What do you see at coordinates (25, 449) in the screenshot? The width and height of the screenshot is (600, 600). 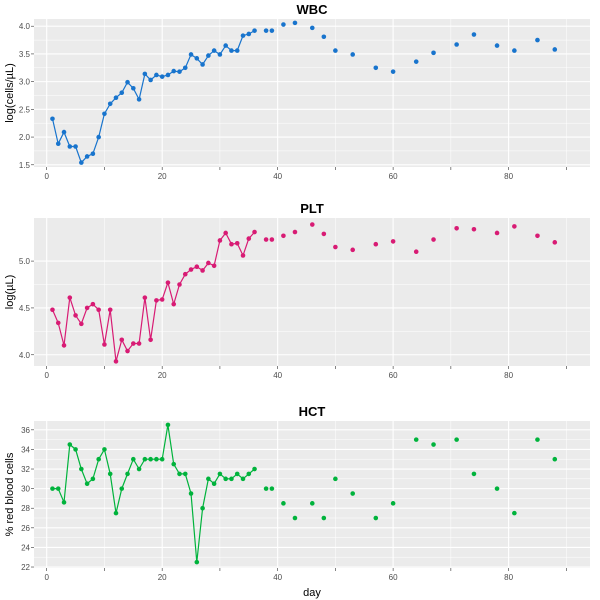 I see `y-tick-label: 34` at bounding box center [25, 449].